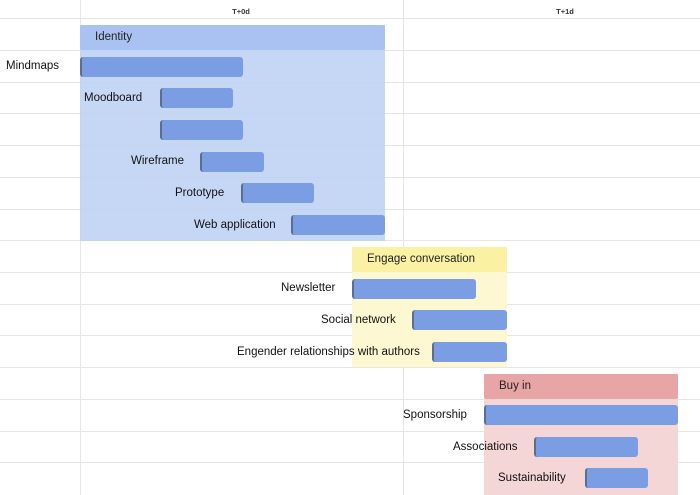  Describe the element at coordinates (532, 478) in the screenshot. I see `task-label-sustainability: Sustainability` at that location.